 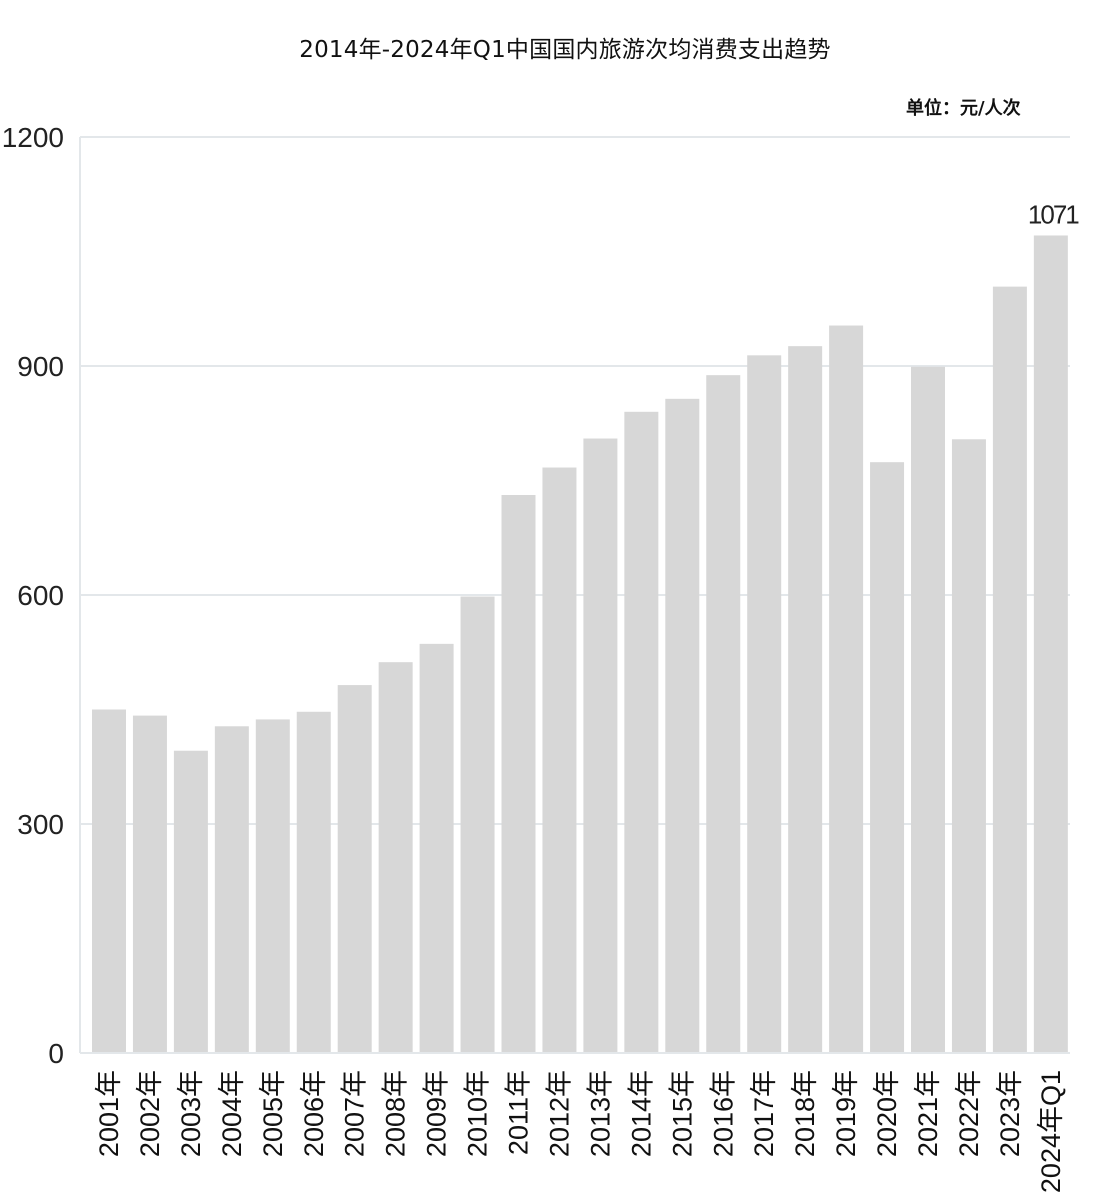 I want to click on y-tick-label: 900, so click(x=40, y=366).